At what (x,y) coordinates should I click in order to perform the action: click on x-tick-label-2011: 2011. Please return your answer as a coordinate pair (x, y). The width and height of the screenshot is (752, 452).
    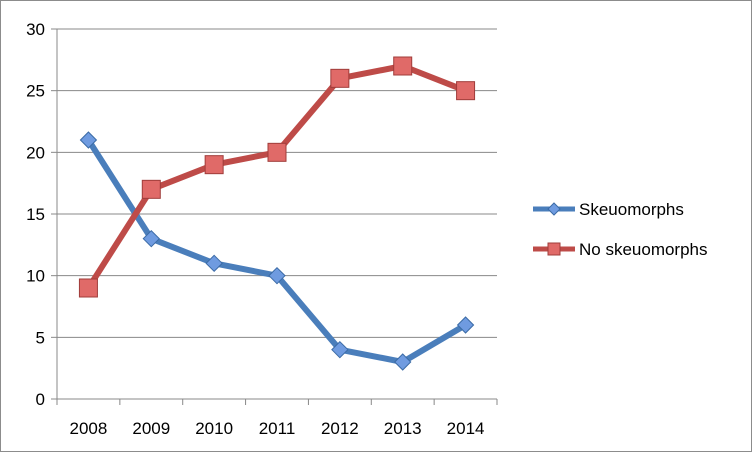
    Looking at the image, I should click on (277, 428).